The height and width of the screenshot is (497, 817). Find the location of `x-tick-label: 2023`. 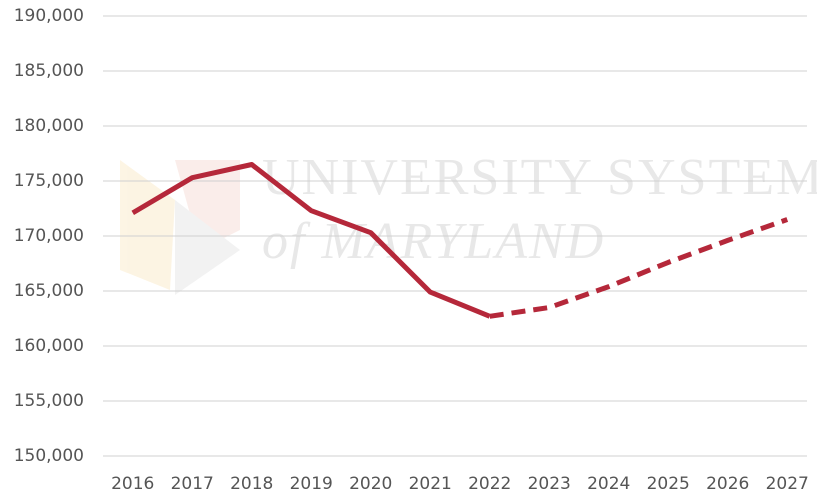

x-tick-label: 2023 is located at coordinates (549, 484).